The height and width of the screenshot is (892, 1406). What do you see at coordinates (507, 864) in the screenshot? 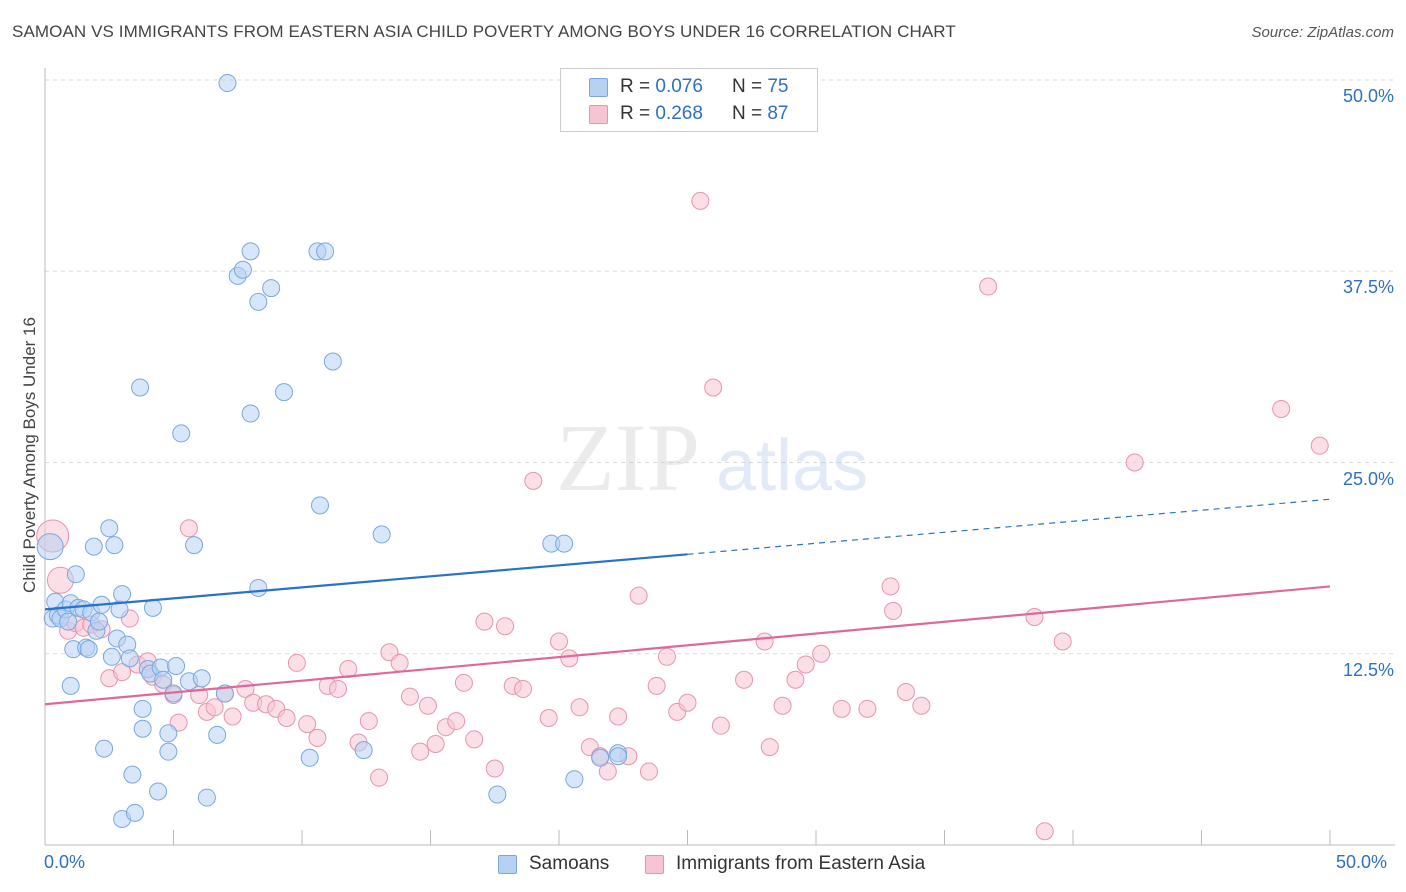
I see `bottom-legend-swatch-samoans` at bounding box center [507, 864].